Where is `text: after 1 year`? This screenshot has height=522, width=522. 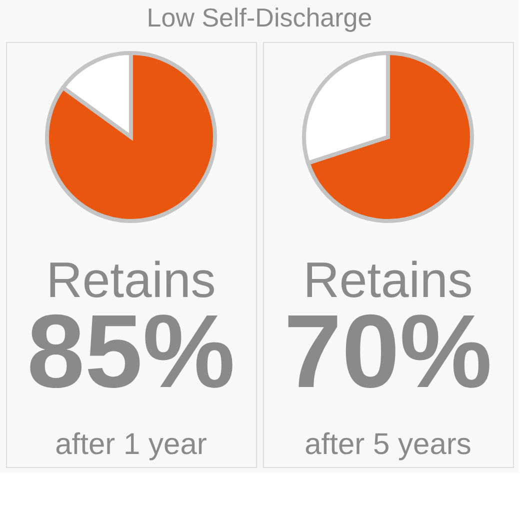
text: after 1 year is located at coordinates (131, 444).